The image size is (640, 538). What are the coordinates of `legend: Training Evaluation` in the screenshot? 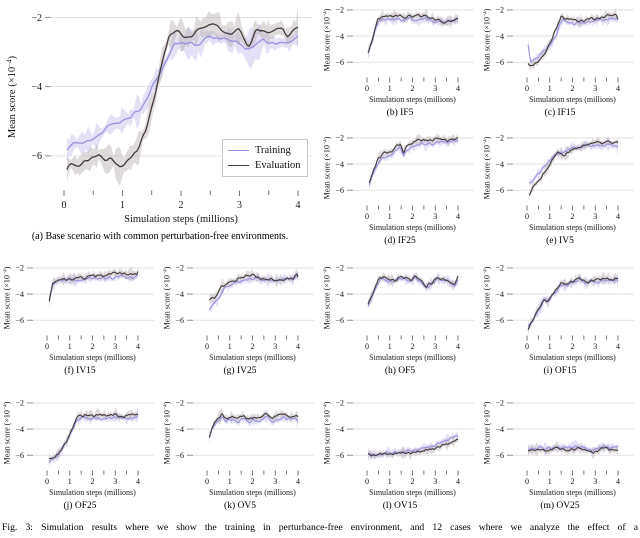 It's located at (265, 158).